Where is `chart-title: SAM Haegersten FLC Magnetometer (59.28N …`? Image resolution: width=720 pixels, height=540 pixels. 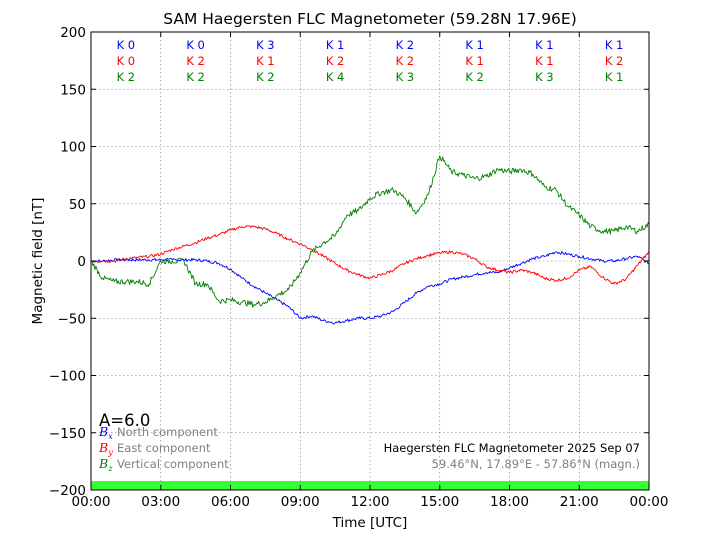 chart-title: SAM Haegersten FLC Magnetometer (59.28N … is located at coordinates (370, 19).